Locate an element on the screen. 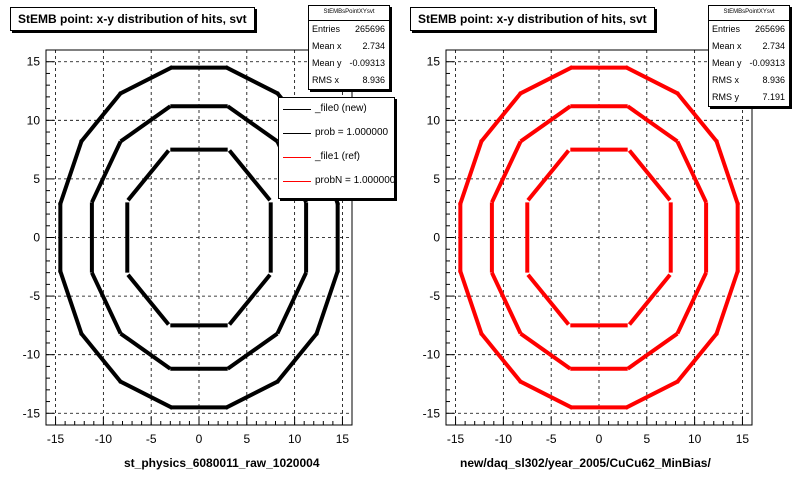  stats-name: StEMBsPointXYsvt is located at coordinates (749, 13).